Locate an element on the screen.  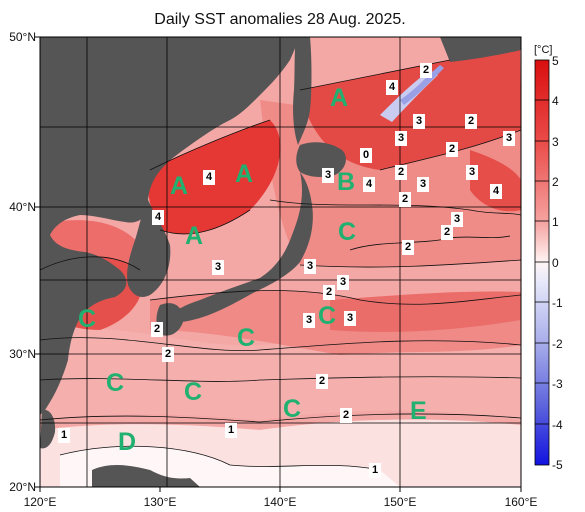
lat-label-40n: 40°N is located at coordinates (22, 207).